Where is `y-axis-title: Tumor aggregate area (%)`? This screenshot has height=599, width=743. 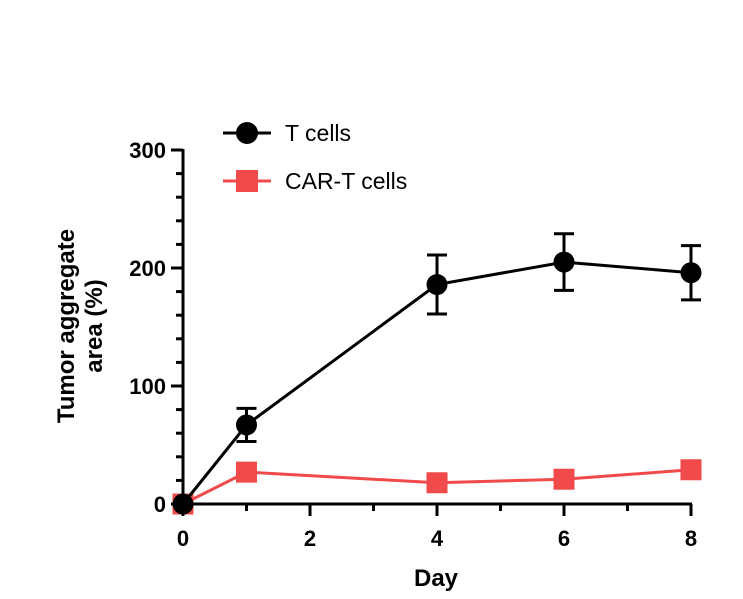
y-axis-title: Tumor aggregate area (%) is located at coordinates (80, 326).